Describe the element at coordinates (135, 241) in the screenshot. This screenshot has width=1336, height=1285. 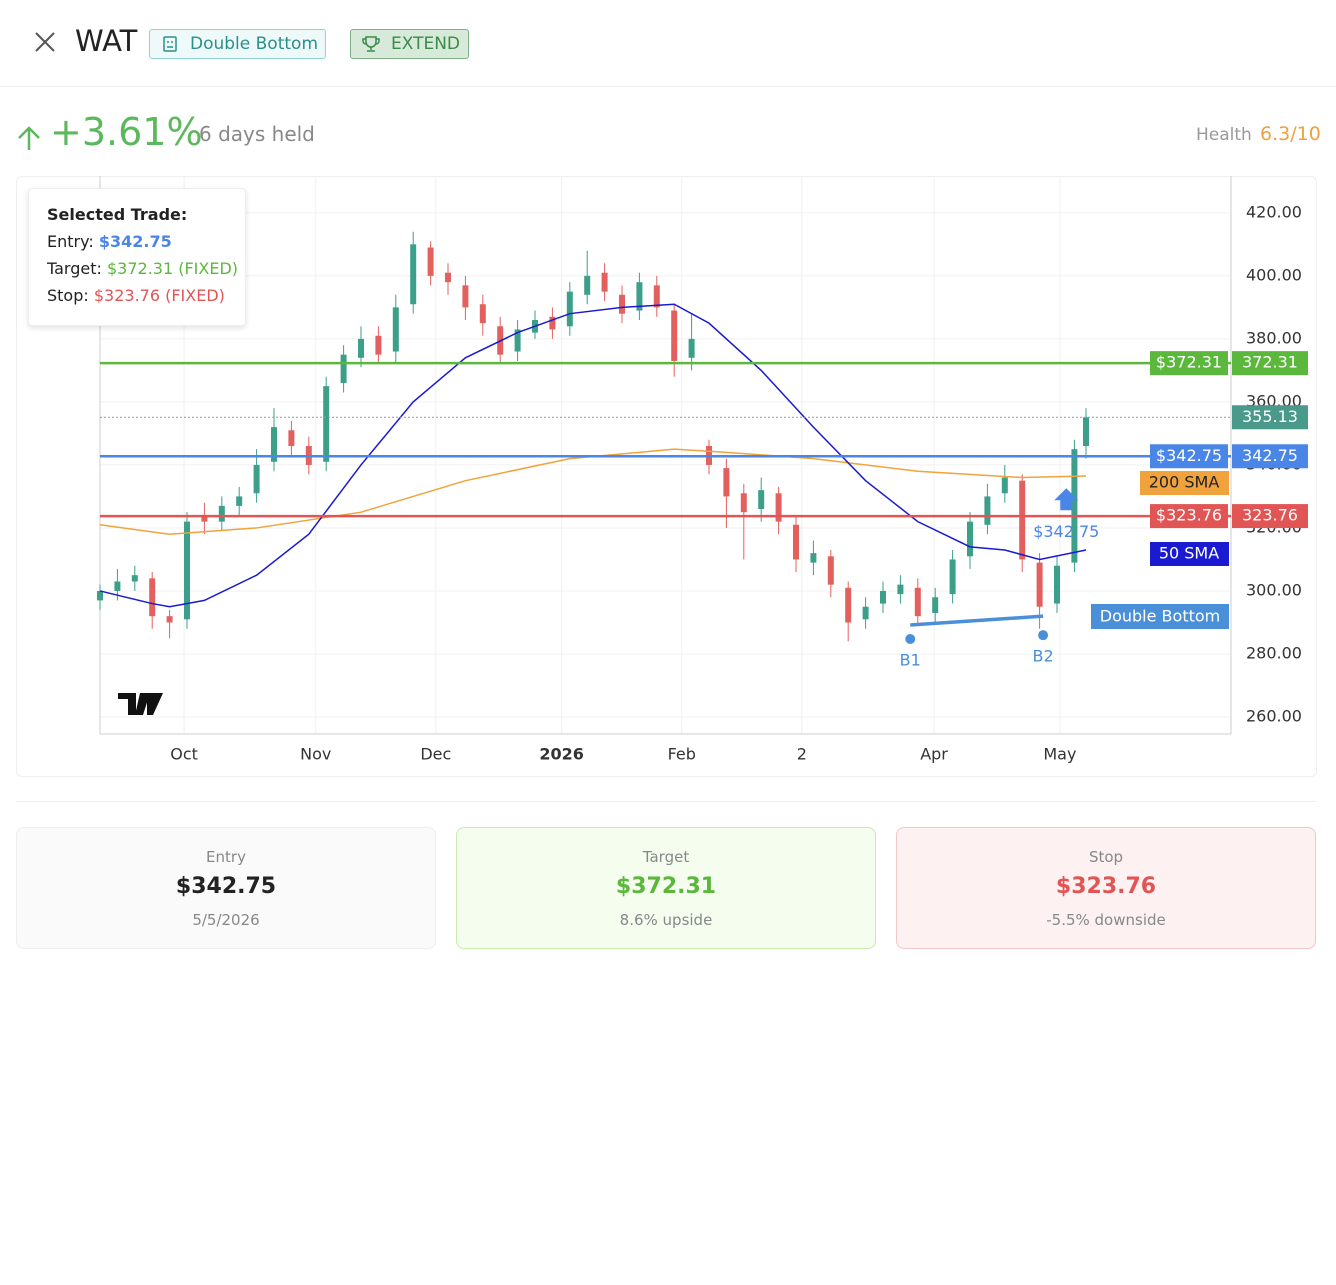
I see `entry-value: $342.75` at that location.